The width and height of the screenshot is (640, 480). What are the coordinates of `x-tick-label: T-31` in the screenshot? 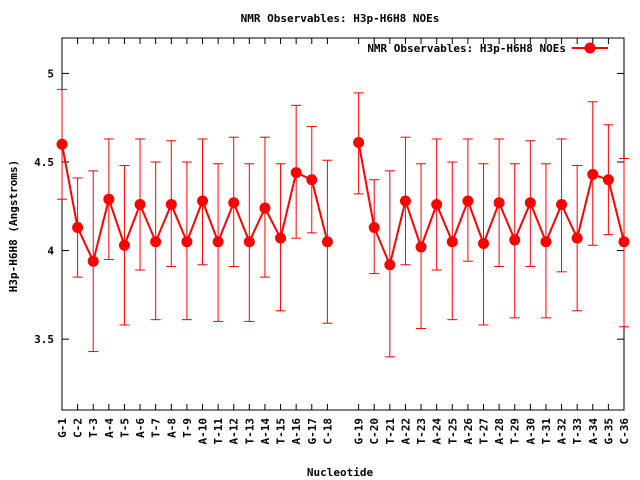 It's located at (546, 431).